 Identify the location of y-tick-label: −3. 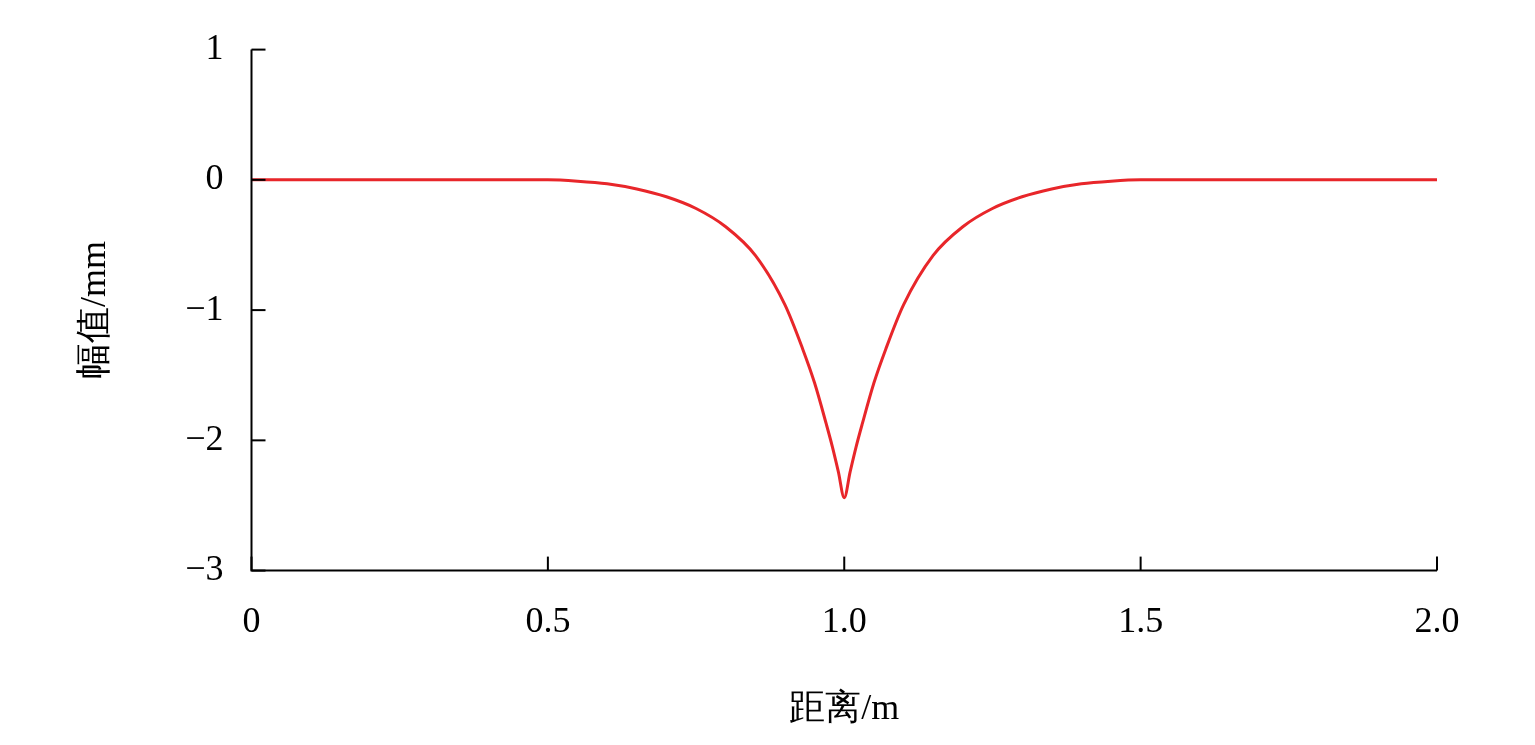
(204, 568).